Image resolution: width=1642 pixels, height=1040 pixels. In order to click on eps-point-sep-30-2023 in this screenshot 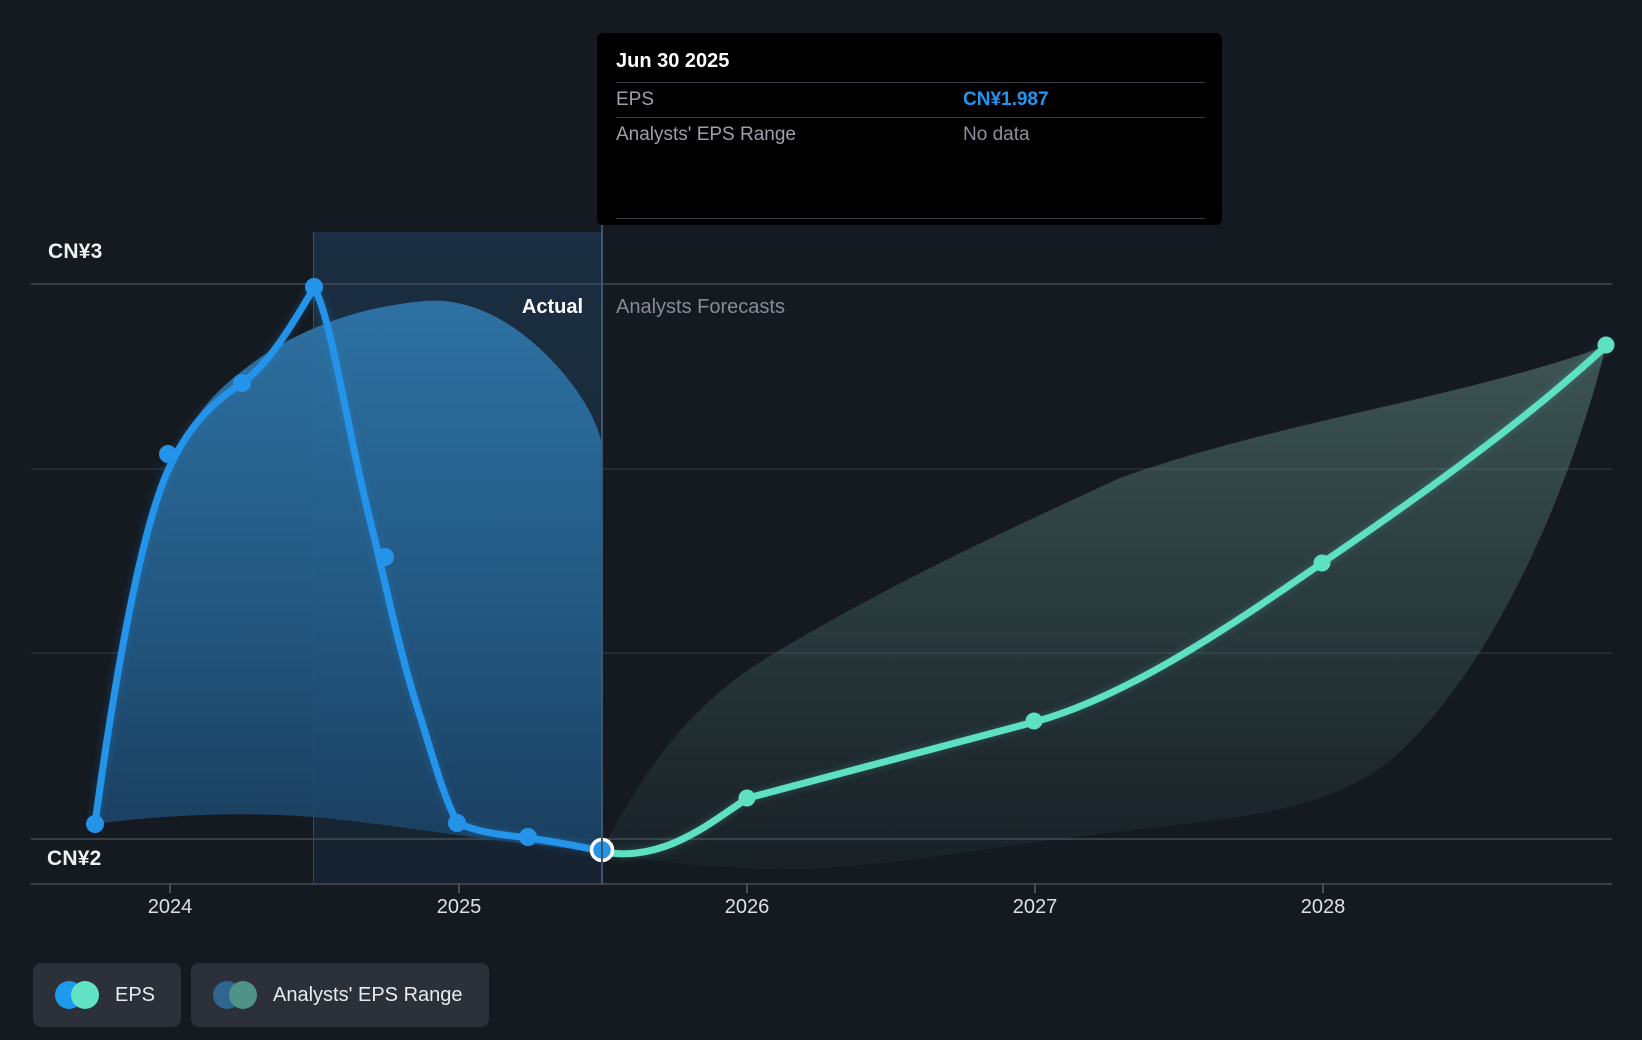, I will do `click(95, 824)`.